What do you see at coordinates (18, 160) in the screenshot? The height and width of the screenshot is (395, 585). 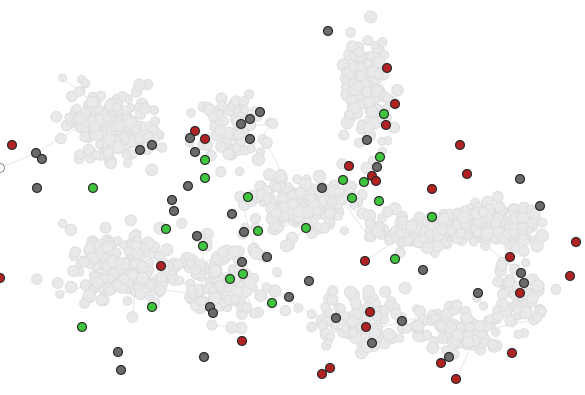 I see `graph-edge` at bounding box center [18, 160].